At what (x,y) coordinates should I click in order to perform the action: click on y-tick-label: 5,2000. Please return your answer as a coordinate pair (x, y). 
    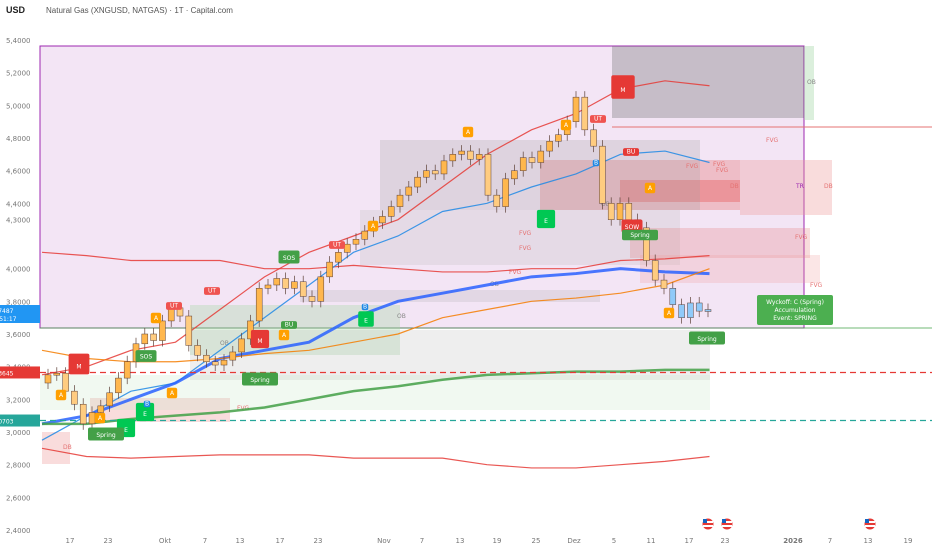
    Looking at the image, I should click on (18, 74).